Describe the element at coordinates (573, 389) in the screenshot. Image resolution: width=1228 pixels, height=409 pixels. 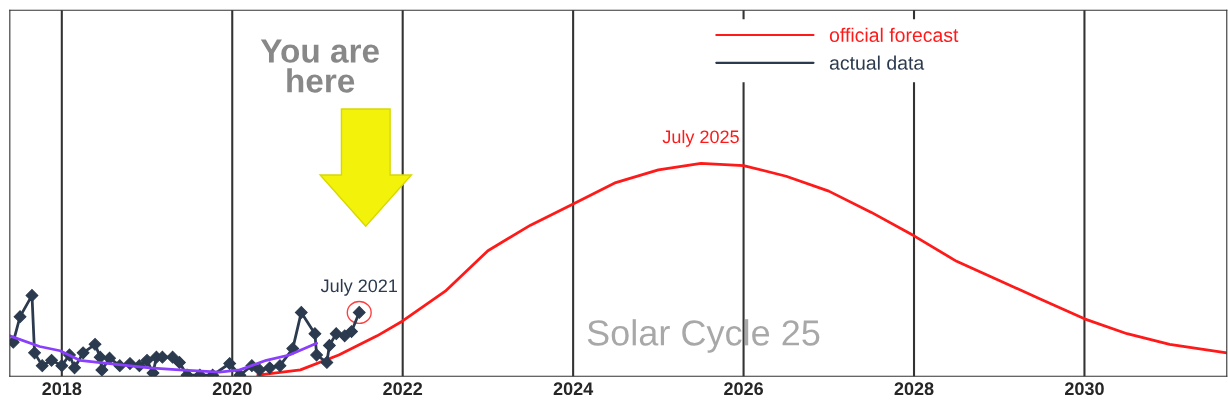
I see `x-tick-label: 2024` at that location.